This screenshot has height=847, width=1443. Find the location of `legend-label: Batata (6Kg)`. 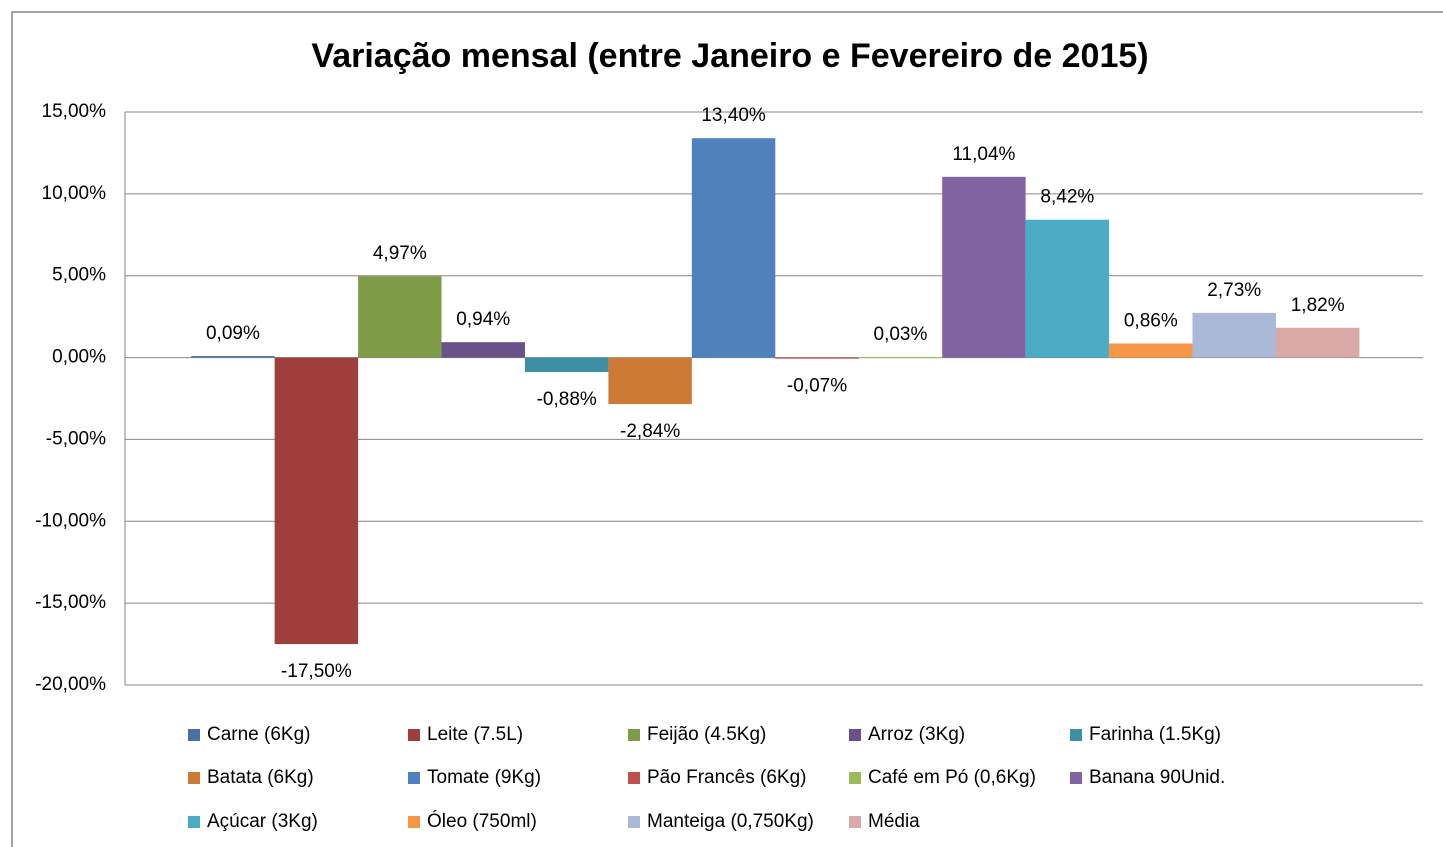

legend-label: Batata (6Kg) is located at coordinates (260, 777).